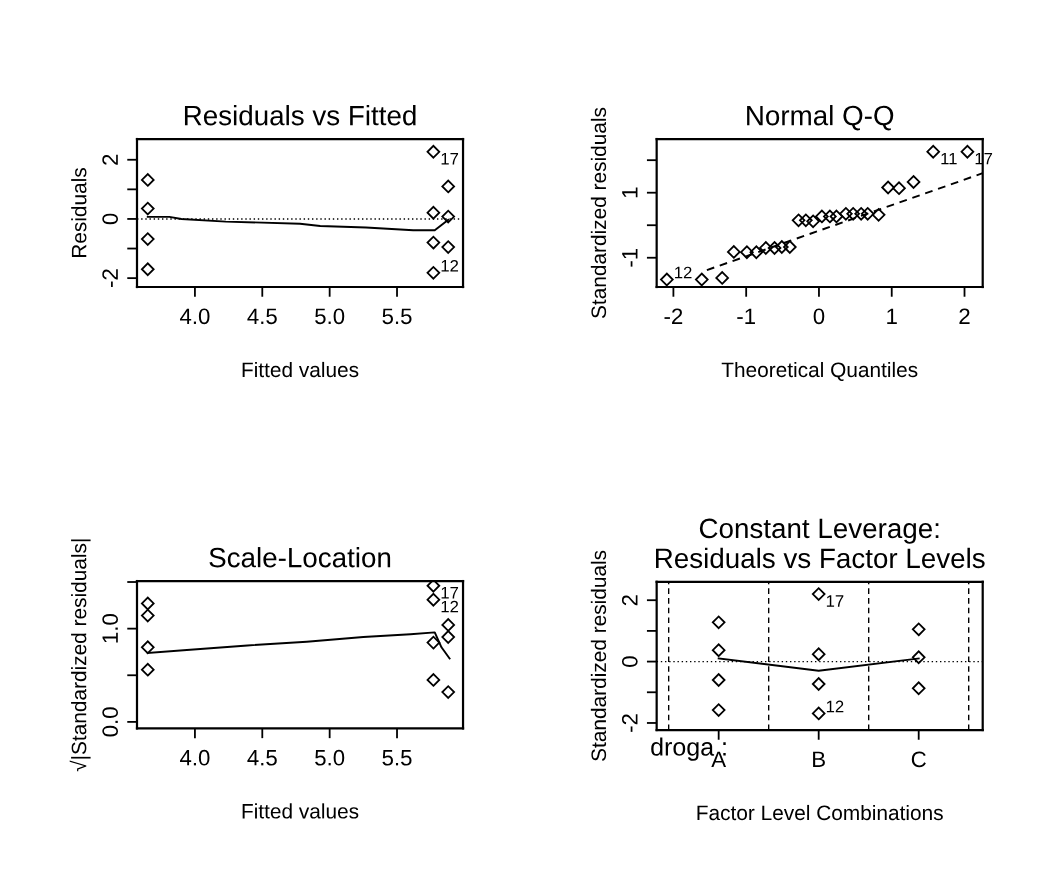  What do you see at coordinates (819, 316) in the screenshot?
I see `x-tick-label: 0` at bounding box center [819, 316].